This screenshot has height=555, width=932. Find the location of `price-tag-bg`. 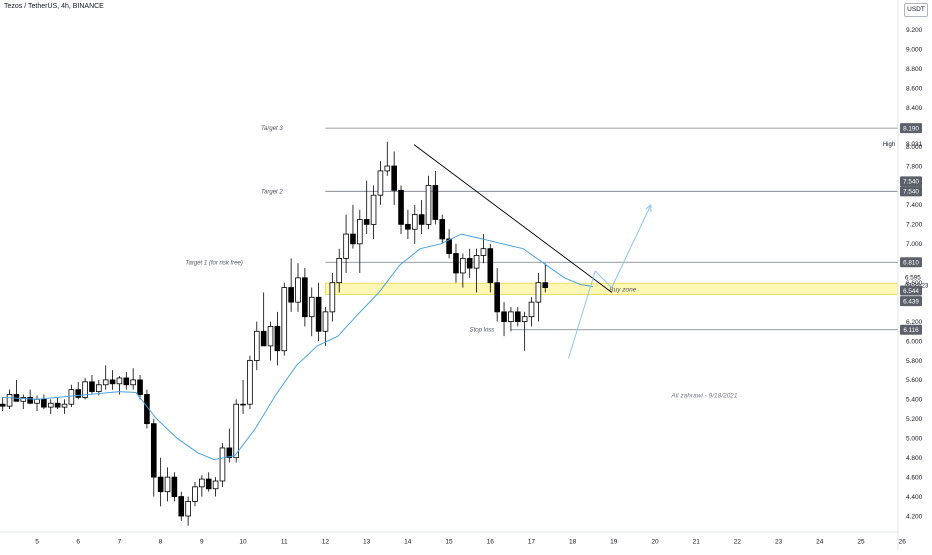

price-tag-bg is located at coordinates (911, 290).